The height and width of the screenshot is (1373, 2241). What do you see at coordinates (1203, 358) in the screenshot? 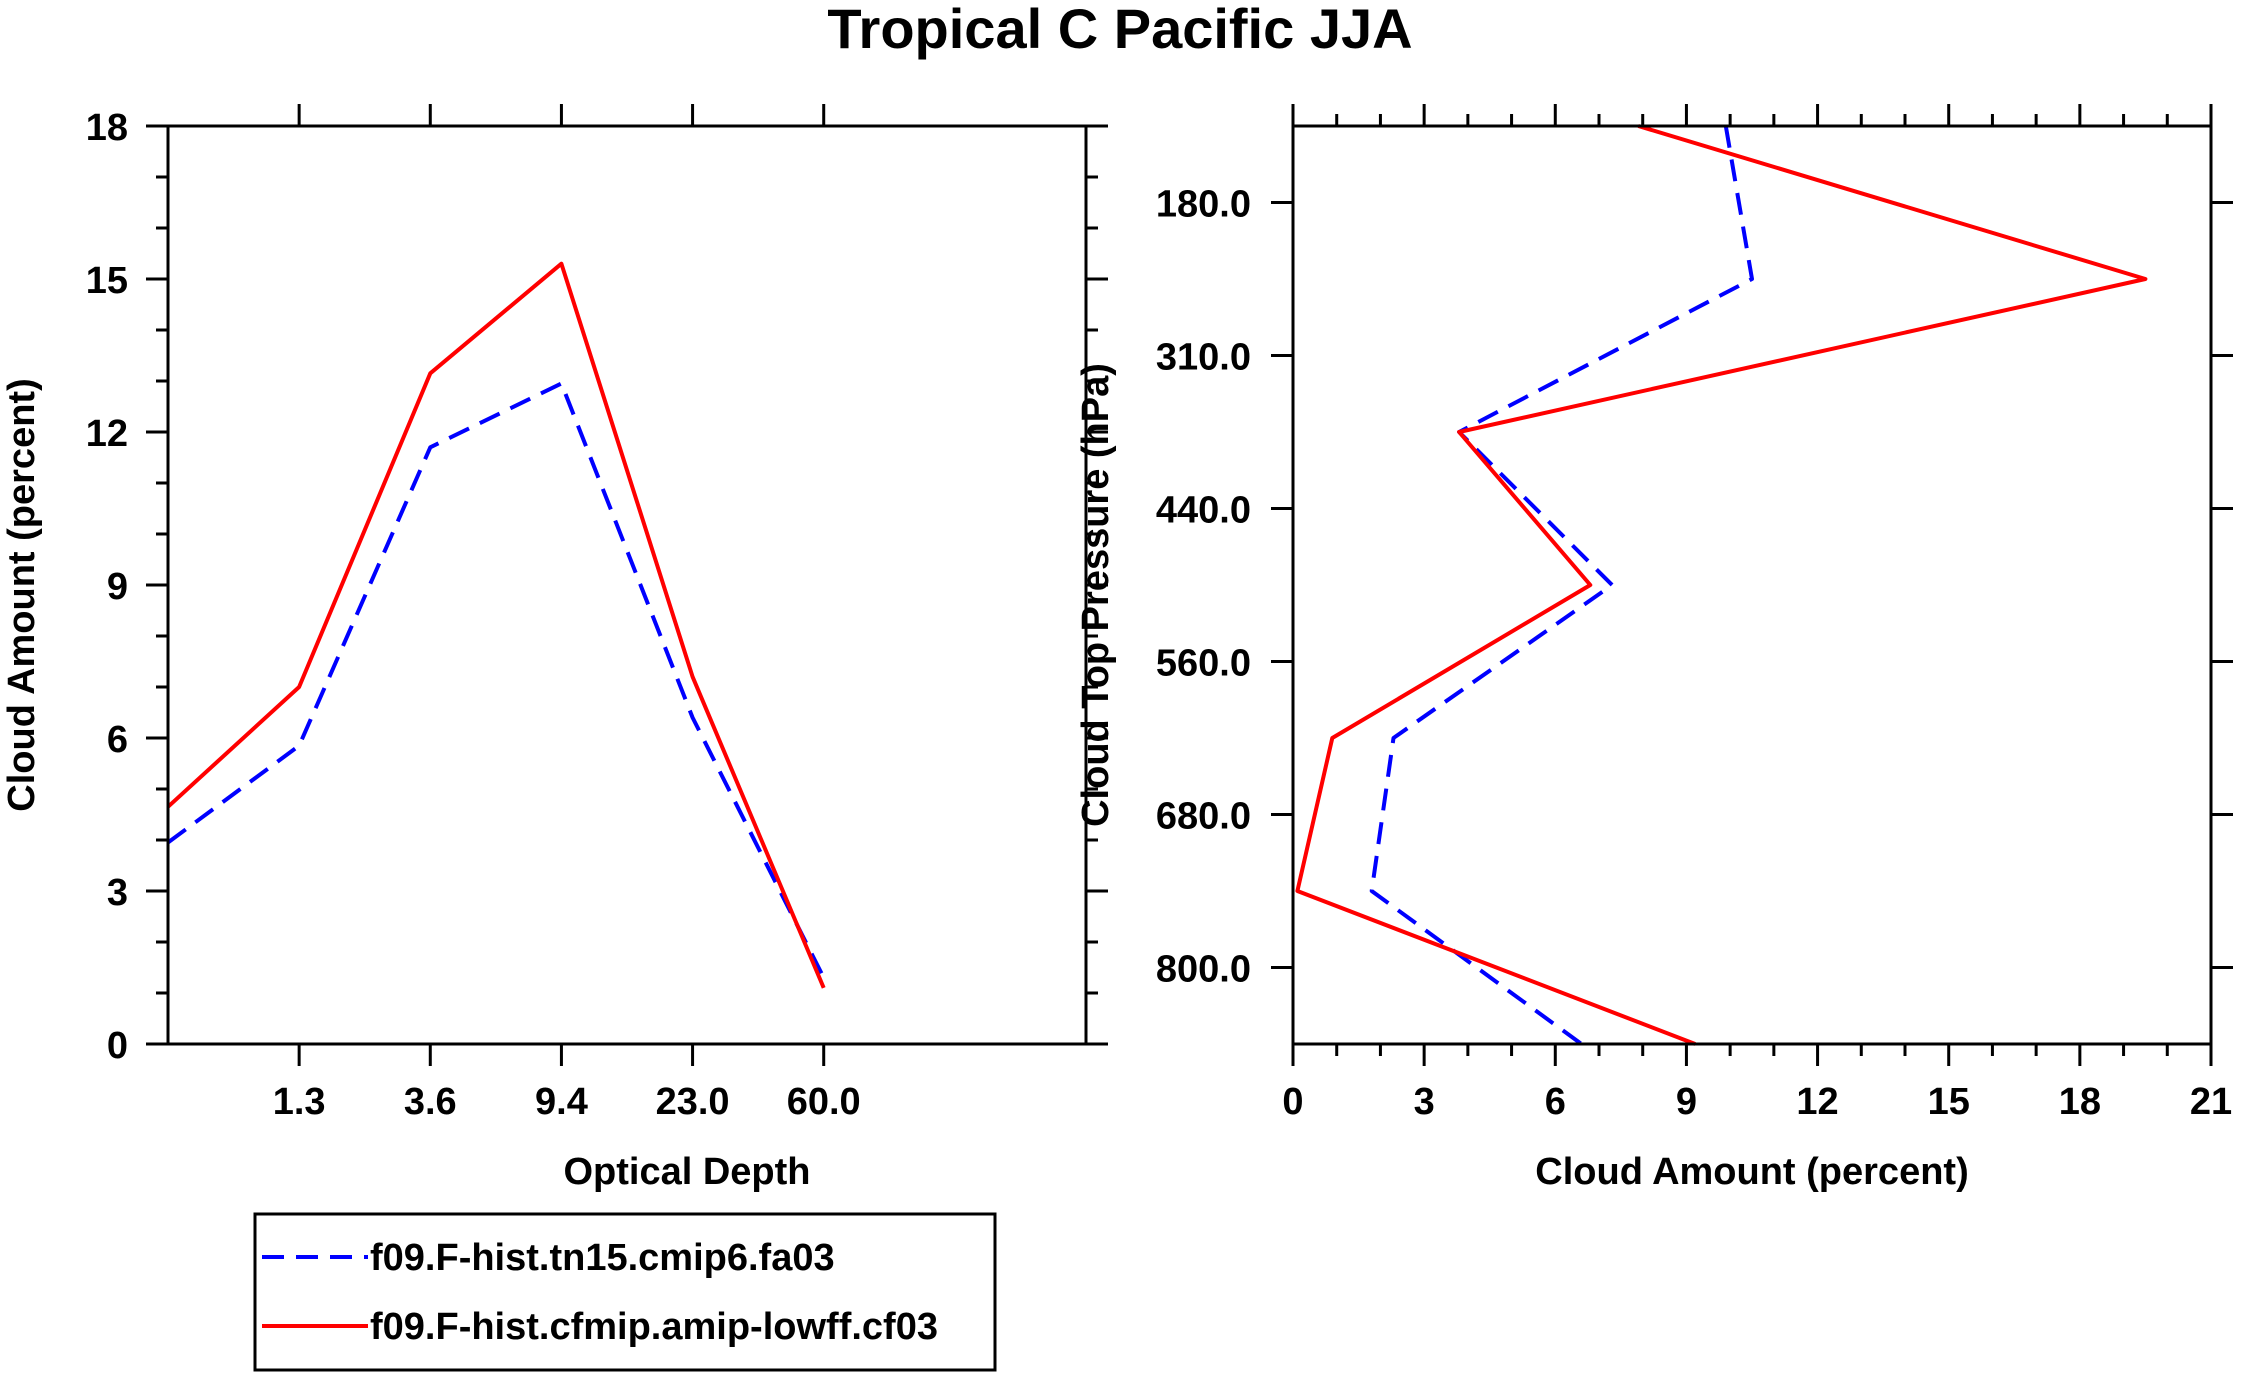
I see `y-tick-label: 310.0` at bounding box center [1203, 358].